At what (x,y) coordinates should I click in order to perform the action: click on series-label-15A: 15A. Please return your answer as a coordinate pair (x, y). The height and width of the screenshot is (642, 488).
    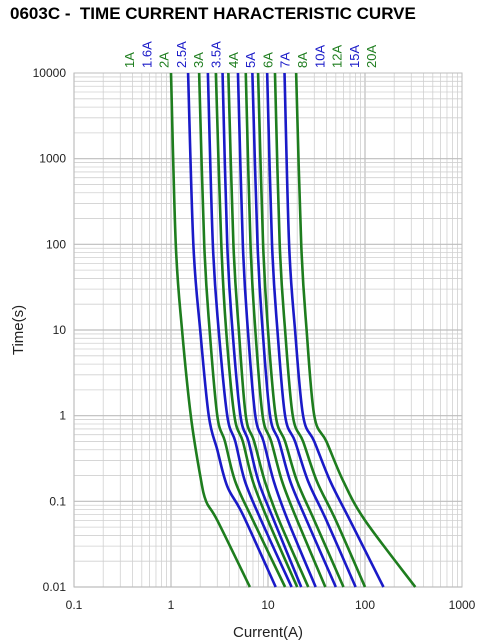
    Looking at the image, I should click on (354, 56).